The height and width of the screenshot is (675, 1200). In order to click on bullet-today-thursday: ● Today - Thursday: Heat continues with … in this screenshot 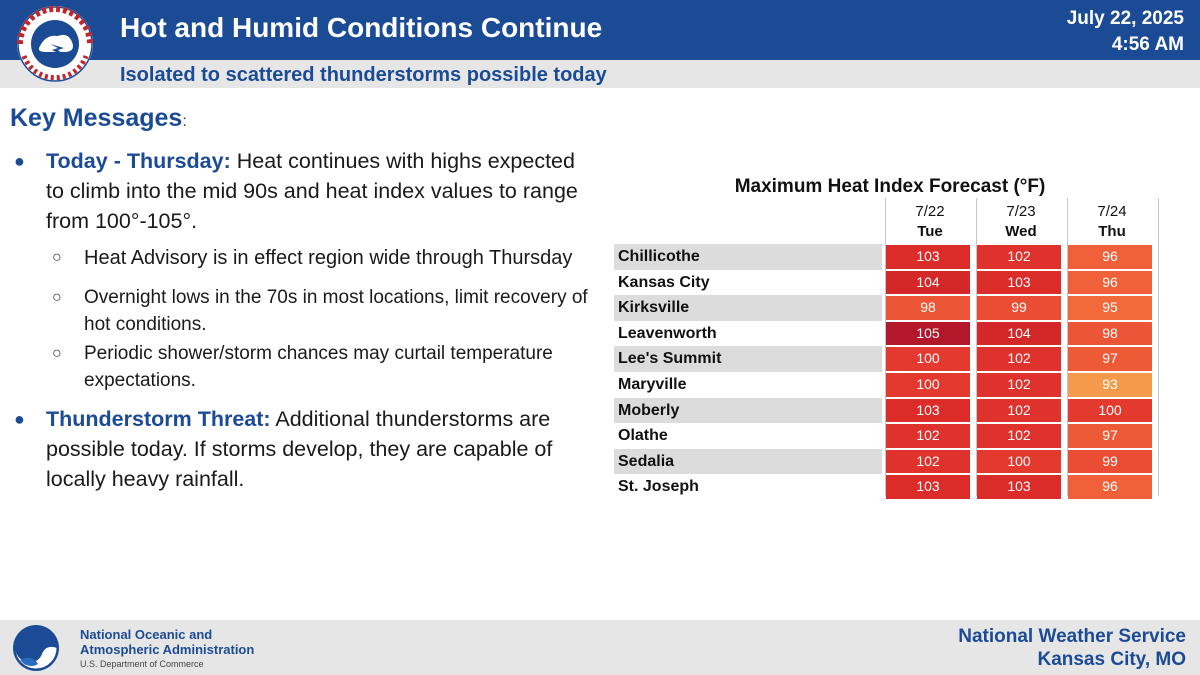, I will do `click(300, 191)`.